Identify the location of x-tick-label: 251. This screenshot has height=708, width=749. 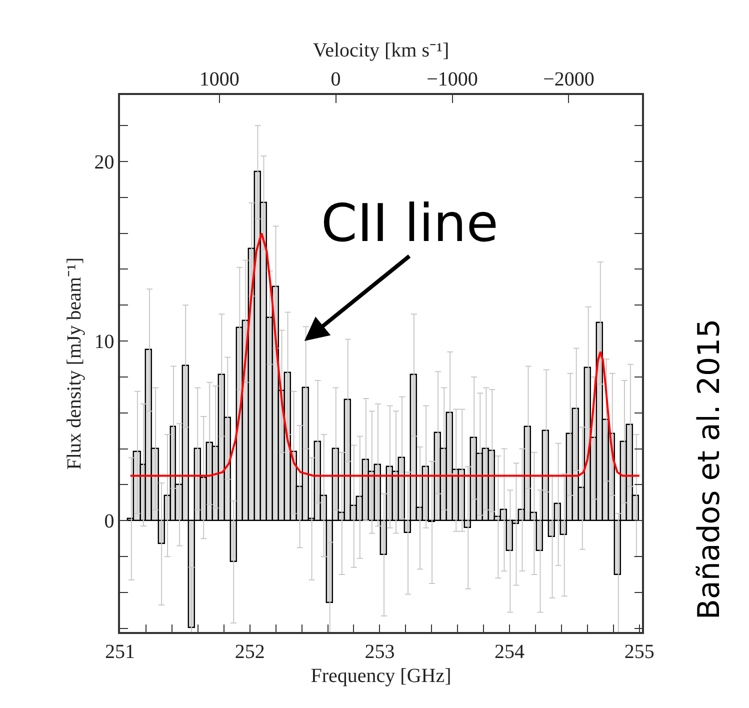
(120, 651).